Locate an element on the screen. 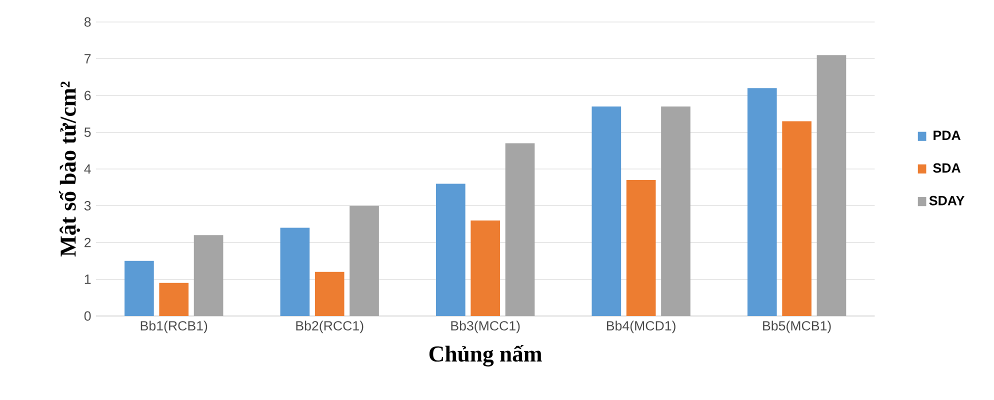 The height and width of the screenshot is (400, 994). y-tick-label: 3 is located at coordinates (87, 205).